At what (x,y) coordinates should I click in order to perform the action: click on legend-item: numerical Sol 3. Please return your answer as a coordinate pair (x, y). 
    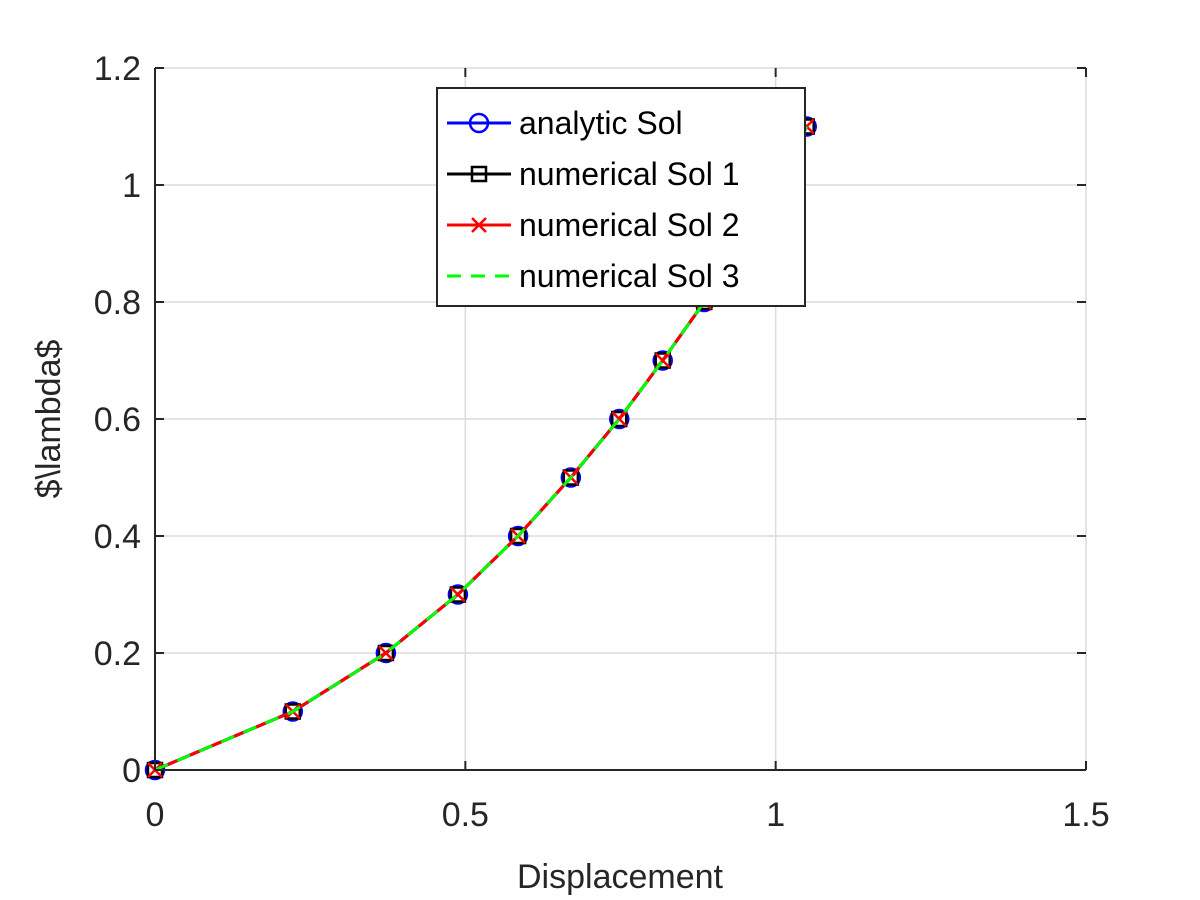
    Looking at the image, I should click on (593, 276).